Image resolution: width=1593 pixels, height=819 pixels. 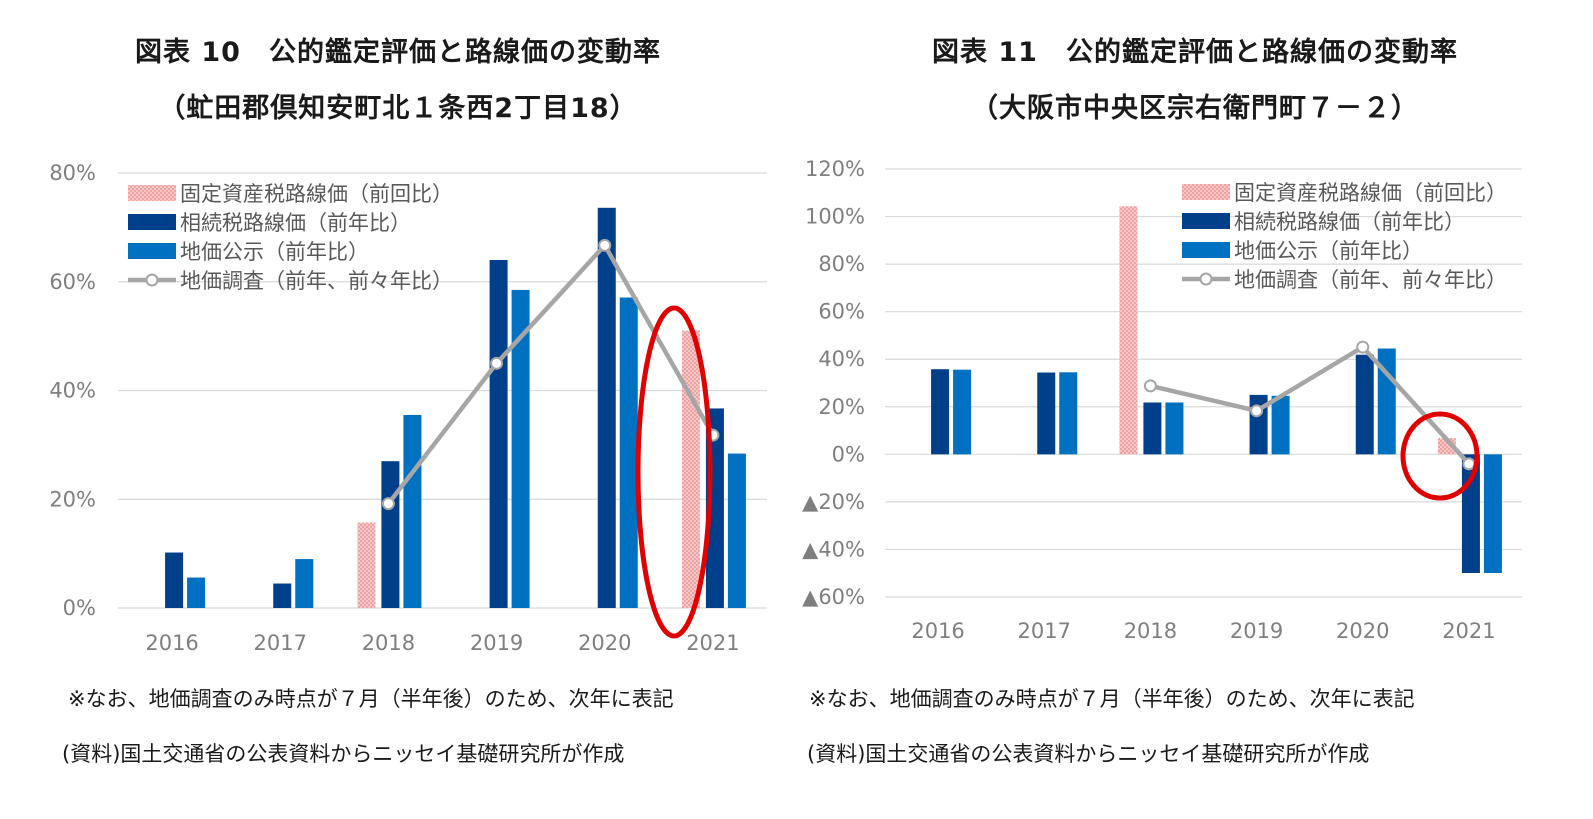 I want to click on chart-subtitle: （虻田郡倶知安町北１条西2丁目18）, so click(x=398, y=108).